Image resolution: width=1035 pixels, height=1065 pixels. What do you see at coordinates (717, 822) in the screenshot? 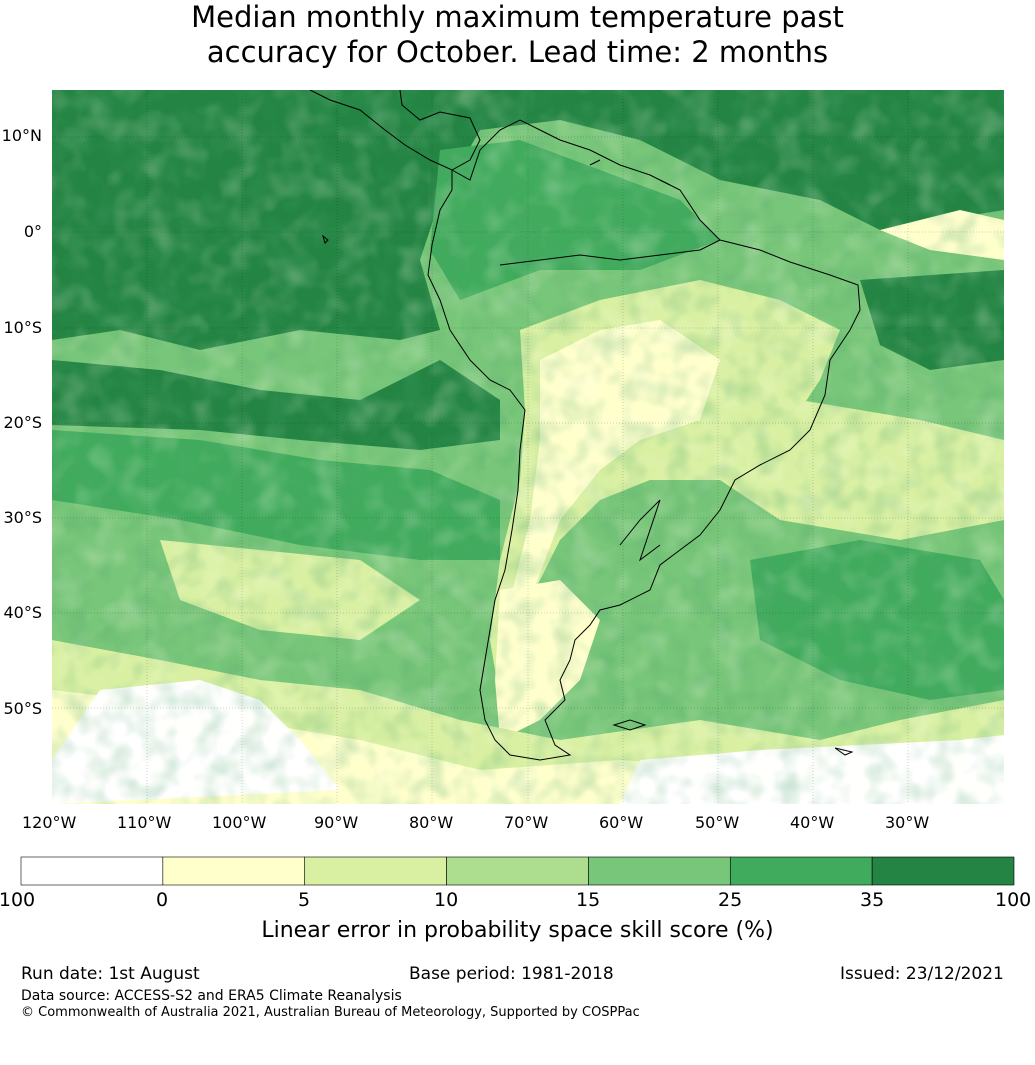
I see `lon-label-50w: 50°W` at bounding box center [717, 822].